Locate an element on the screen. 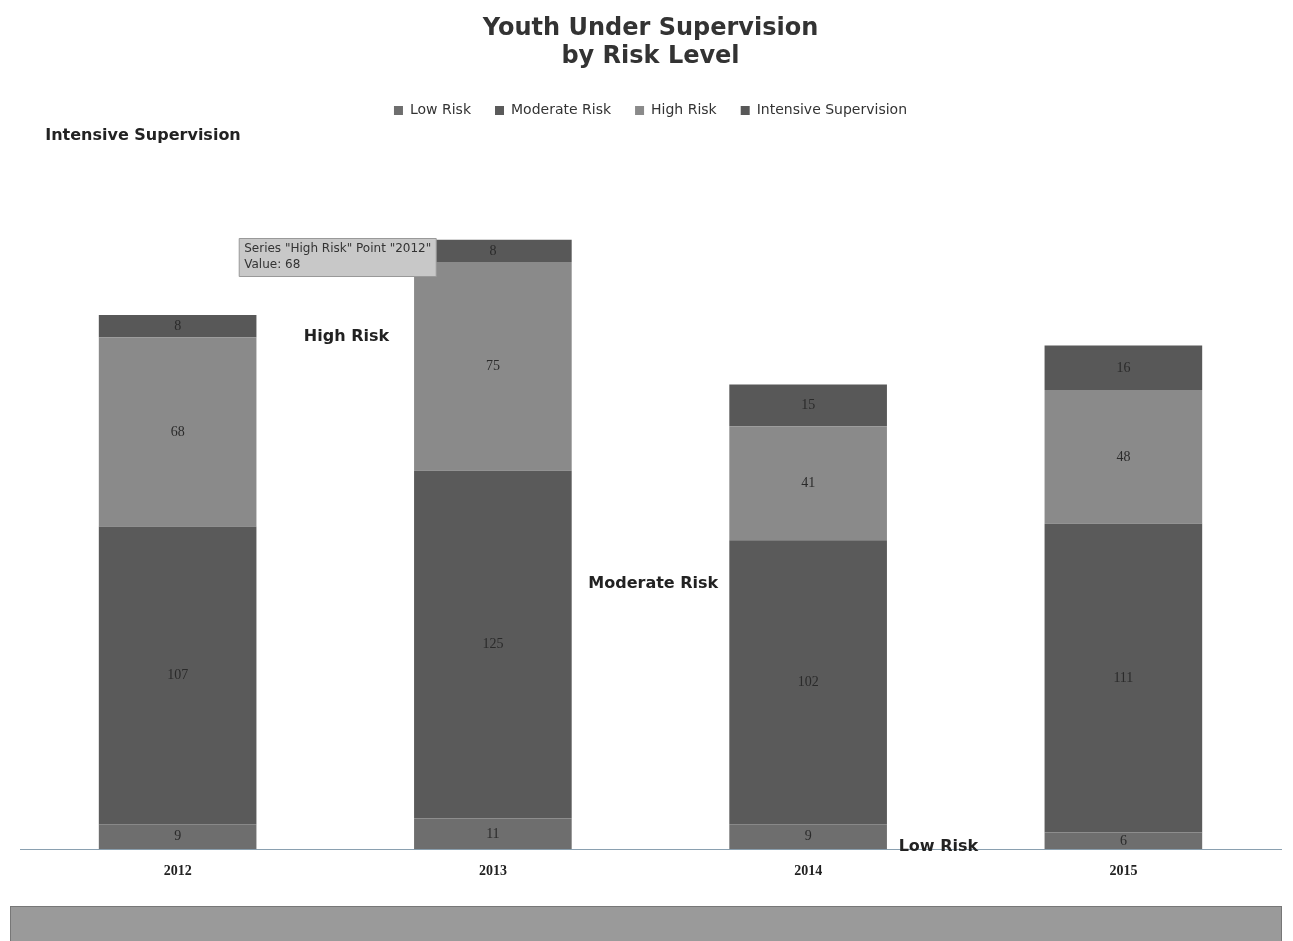 This screenshot has height=941, width=1293. x-tick-label: 2012 is located at coordinates (177, 871).